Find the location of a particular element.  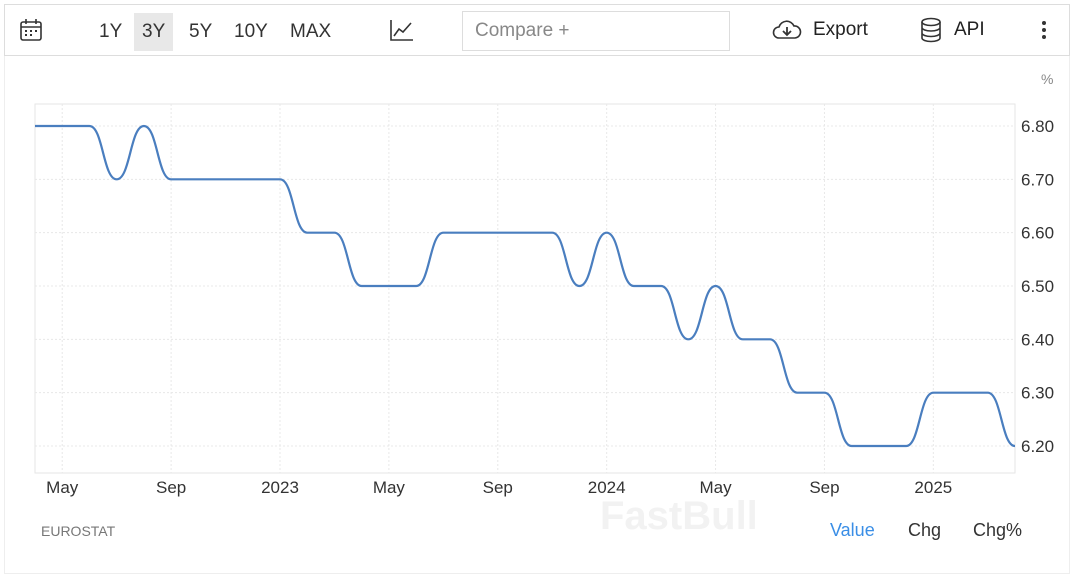

y-unit-label: % is located at coordinates (1047, 79).